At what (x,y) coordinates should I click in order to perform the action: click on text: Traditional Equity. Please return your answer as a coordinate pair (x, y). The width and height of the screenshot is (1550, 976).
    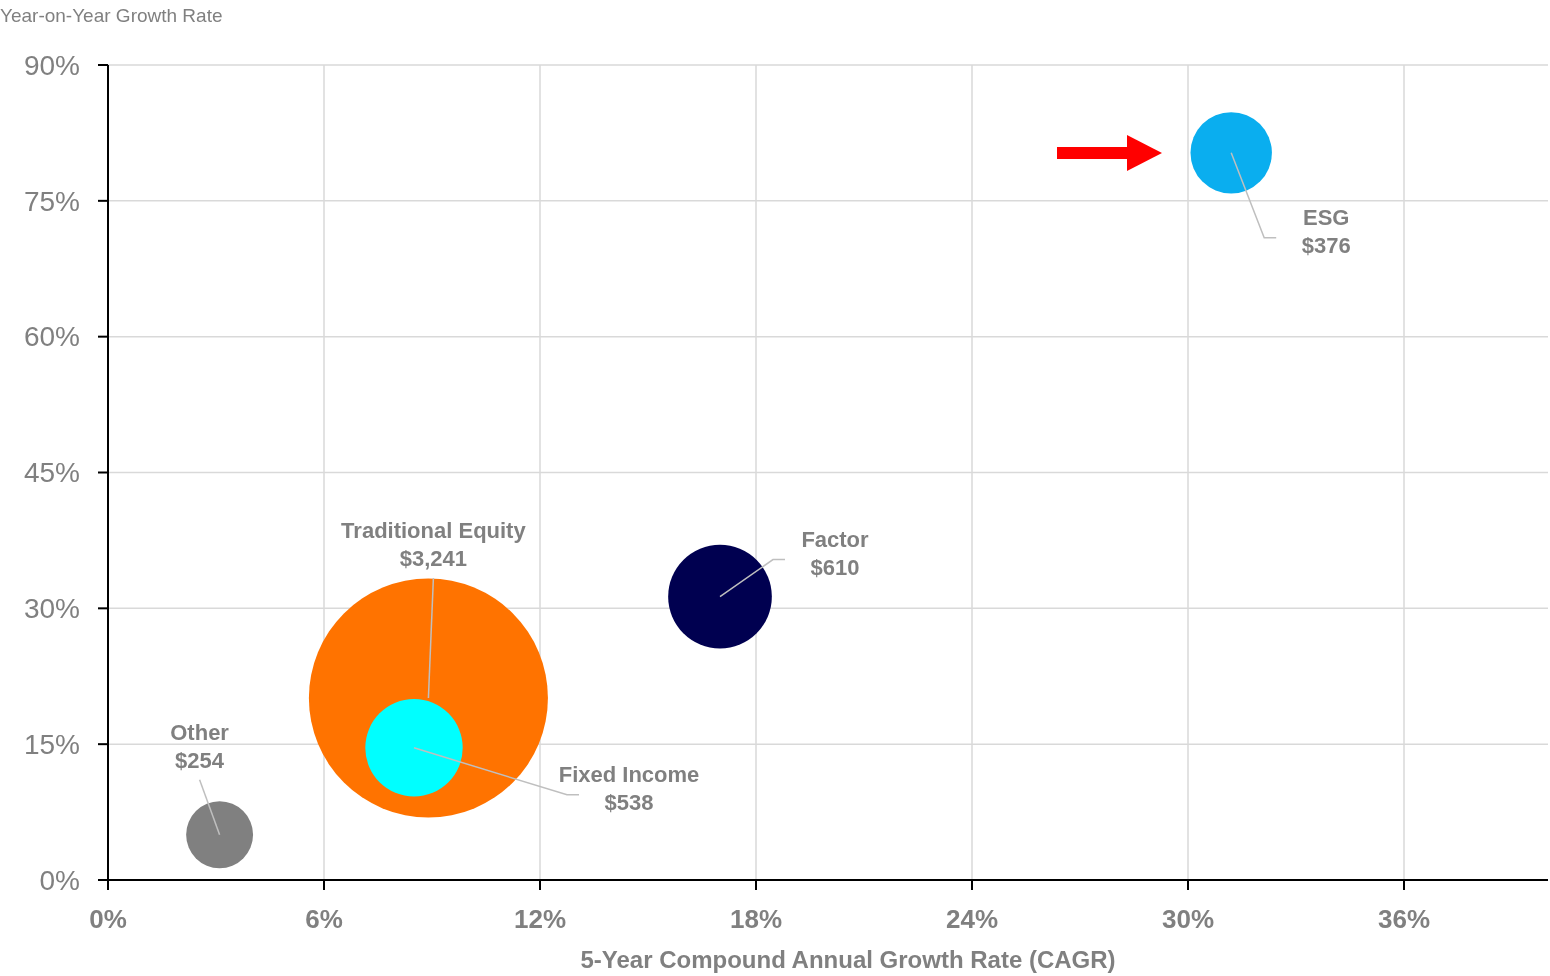
    Looking at the image, I should click on (434, 530).